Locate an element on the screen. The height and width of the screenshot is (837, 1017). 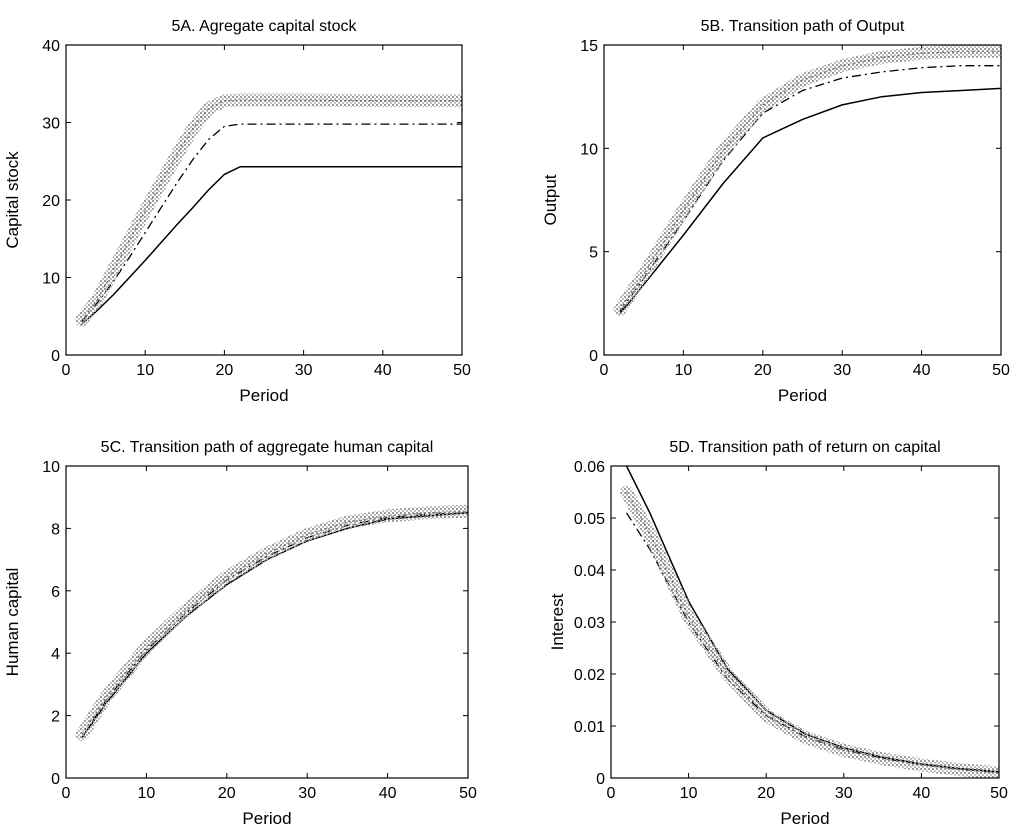
axes-frame is located at coordinates (264, 200).